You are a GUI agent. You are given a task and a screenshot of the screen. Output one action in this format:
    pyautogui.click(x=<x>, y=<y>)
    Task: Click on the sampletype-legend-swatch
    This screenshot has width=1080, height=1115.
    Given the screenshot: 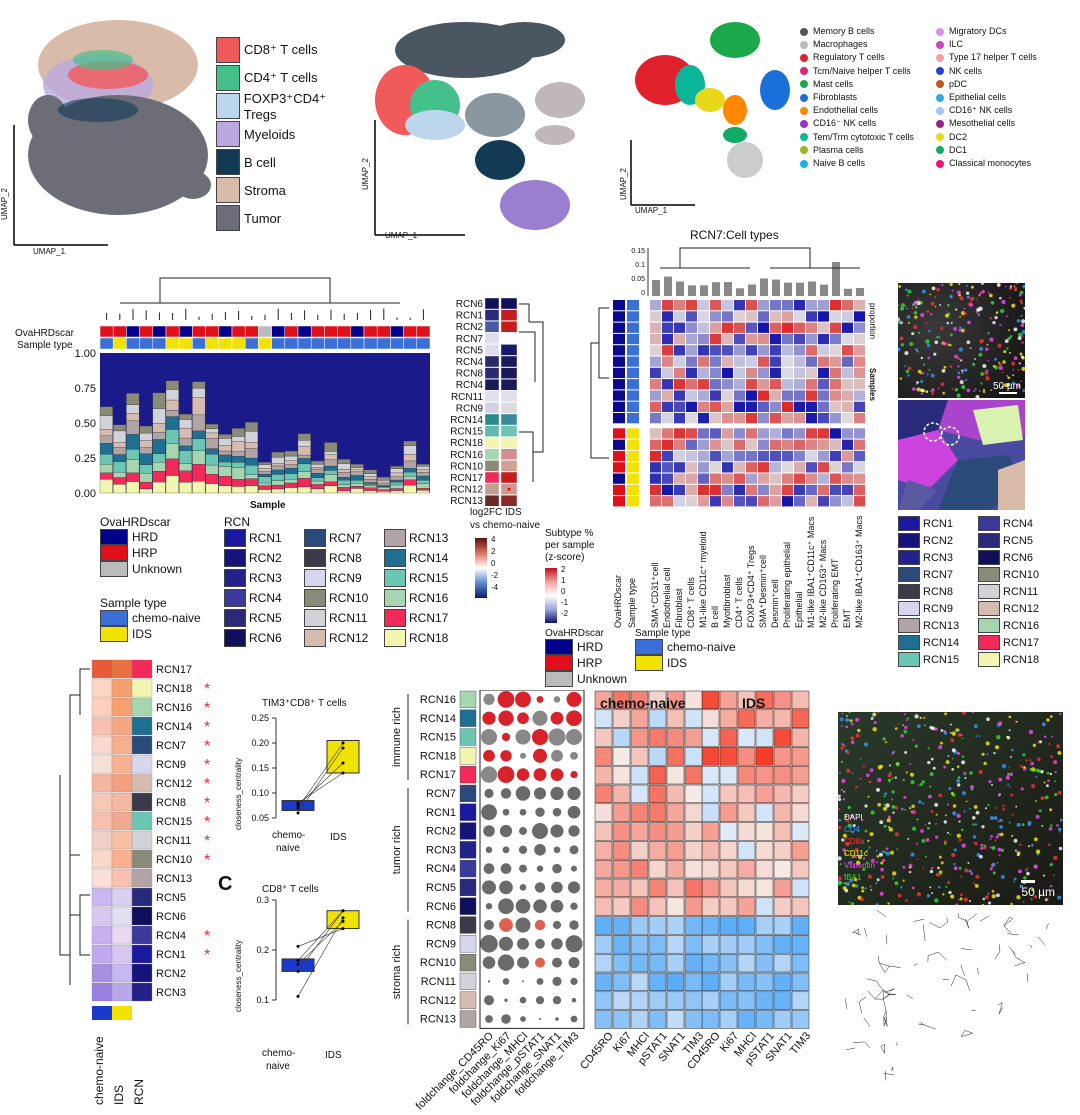 What is the action you would take?
    pyautogui.click(x=114, y=634)
    